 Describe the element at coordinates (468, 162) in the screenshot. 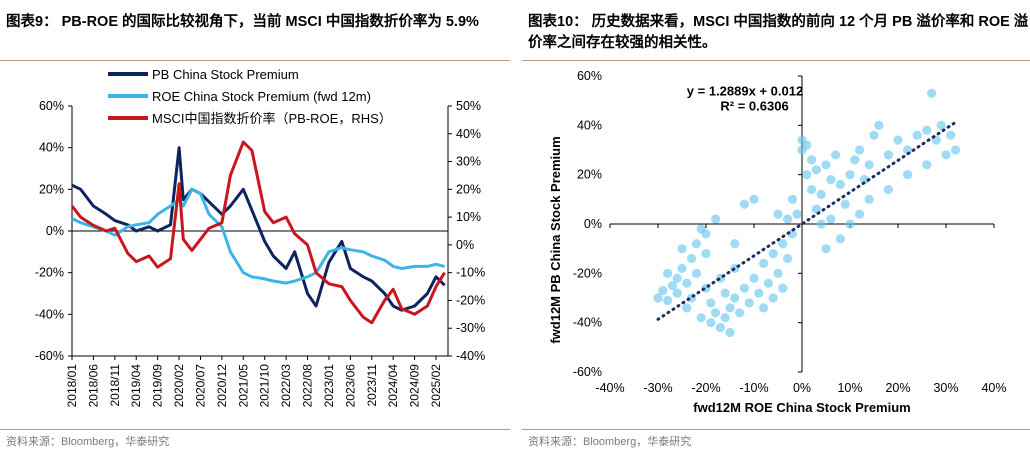

I see `right-y-tick-label: 30%` at that location.